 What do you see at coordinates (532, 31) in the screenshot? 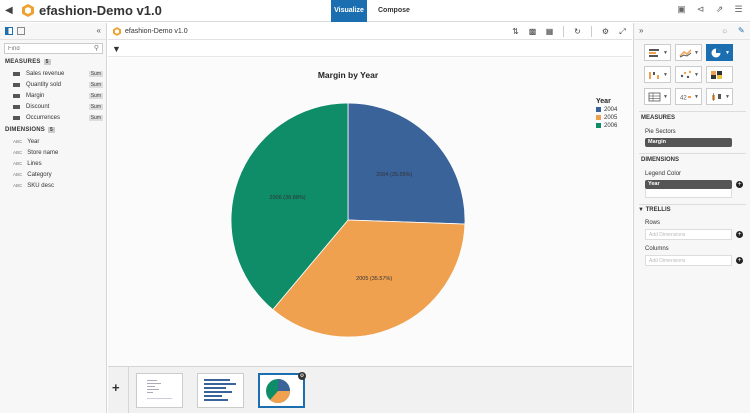
I see `rank-icon: ▩` at bounding box center [532, 31].